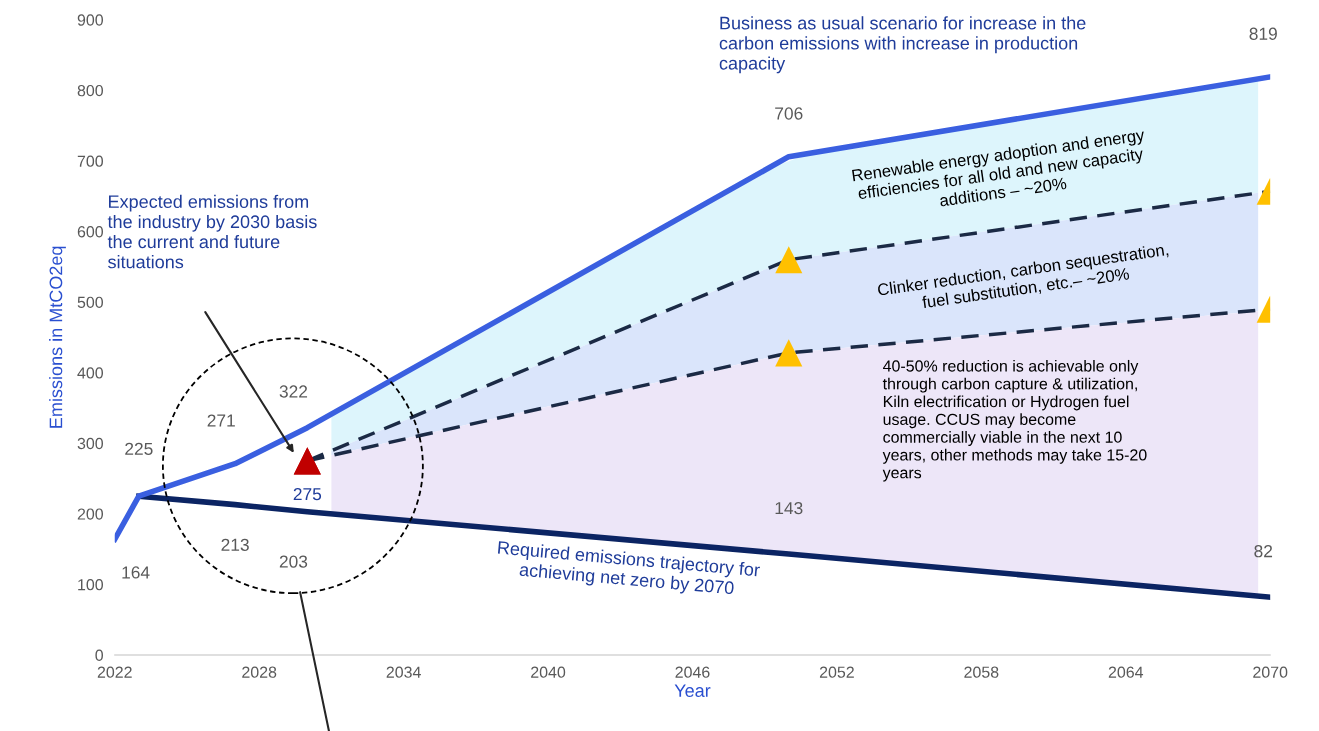 The image size is (1319, 731). I want to click on x-tick-label: 2046, so click(692, 672).